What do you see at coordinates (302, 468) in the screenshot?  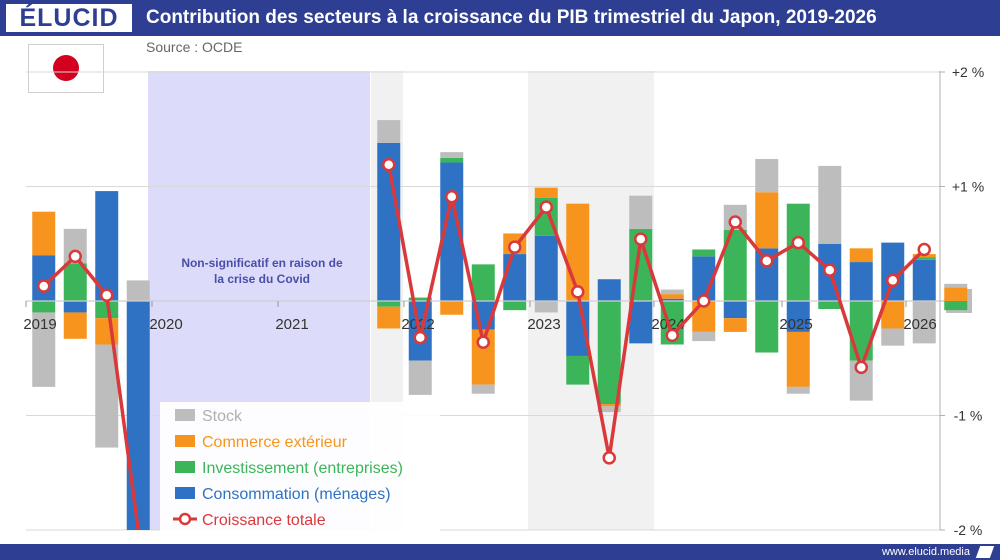 I see `legend-label: Investissement (entreprises)` at bounding box center [302, 468].